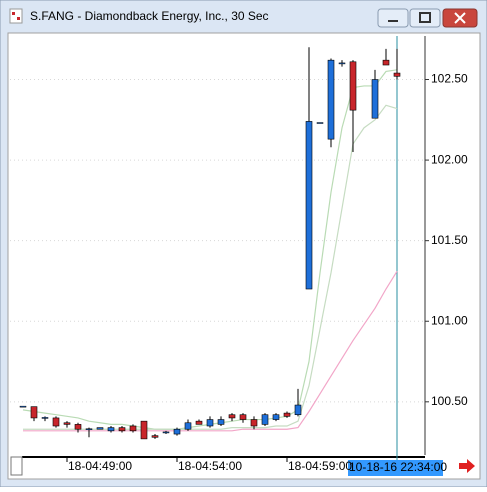 The height and width of the screenshot is (492, 487). I want to click on y-tick-label: 102.50, so click(449, 79).